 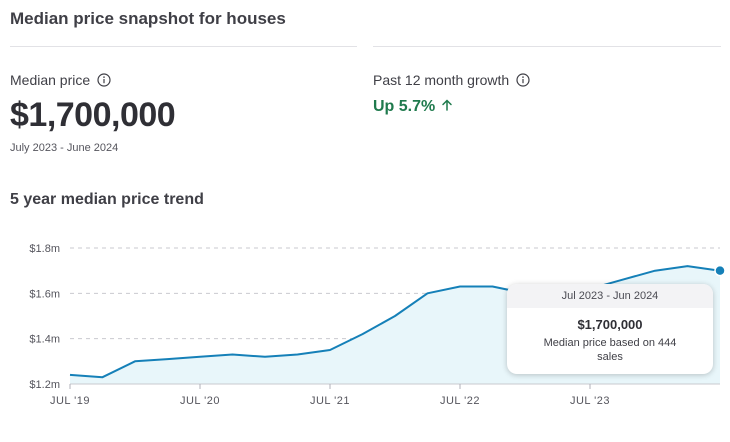 What do you see at coordinates (93, 115) in the screenshot?
I see `median-price-value: $1,700,000` at bounding box center [93, 115].